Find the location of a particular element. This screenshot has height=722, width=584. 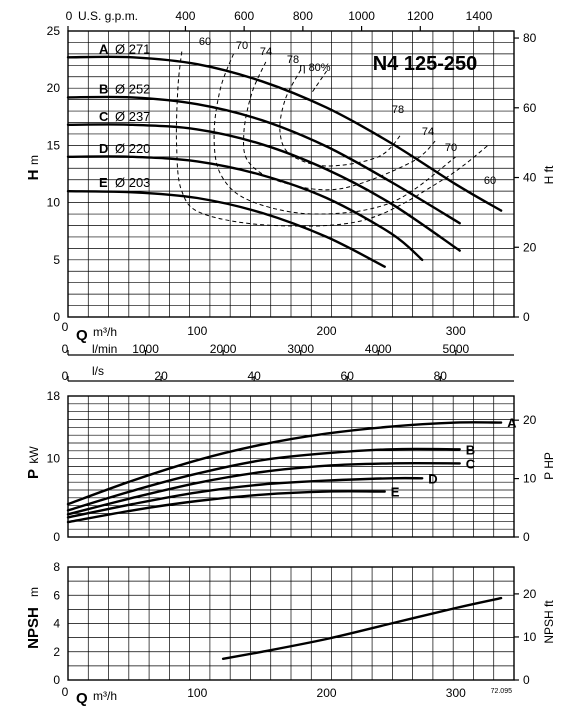

top-tick-label: 600 is located at coordinates (244, 16).